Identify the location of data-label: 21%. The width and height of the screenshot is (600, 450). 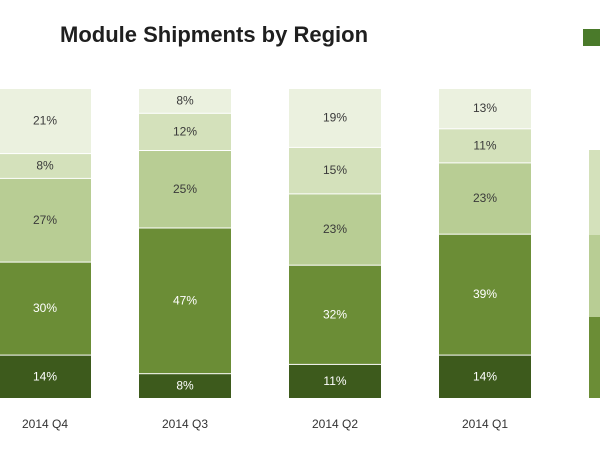
(45, 121).